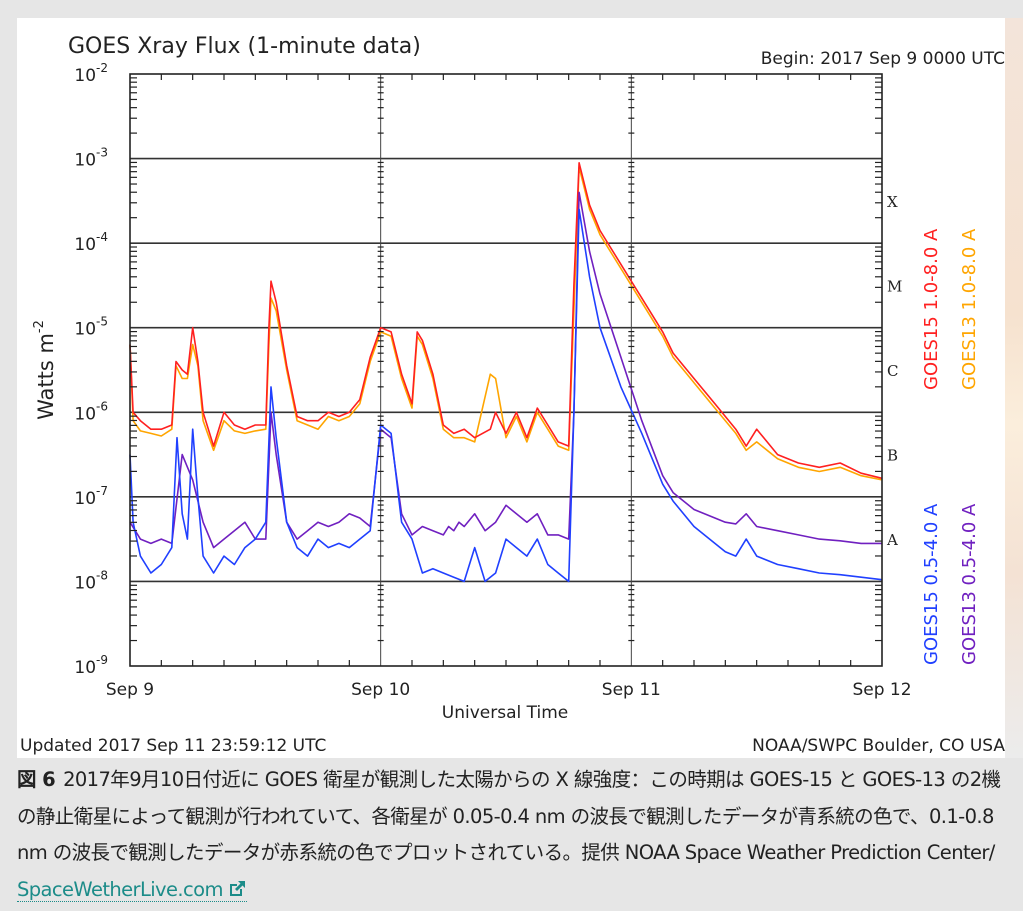  Describe the element at coordinates (380, 690) in the screenshot. I see `x-tick-label: Sep 10` at that location.